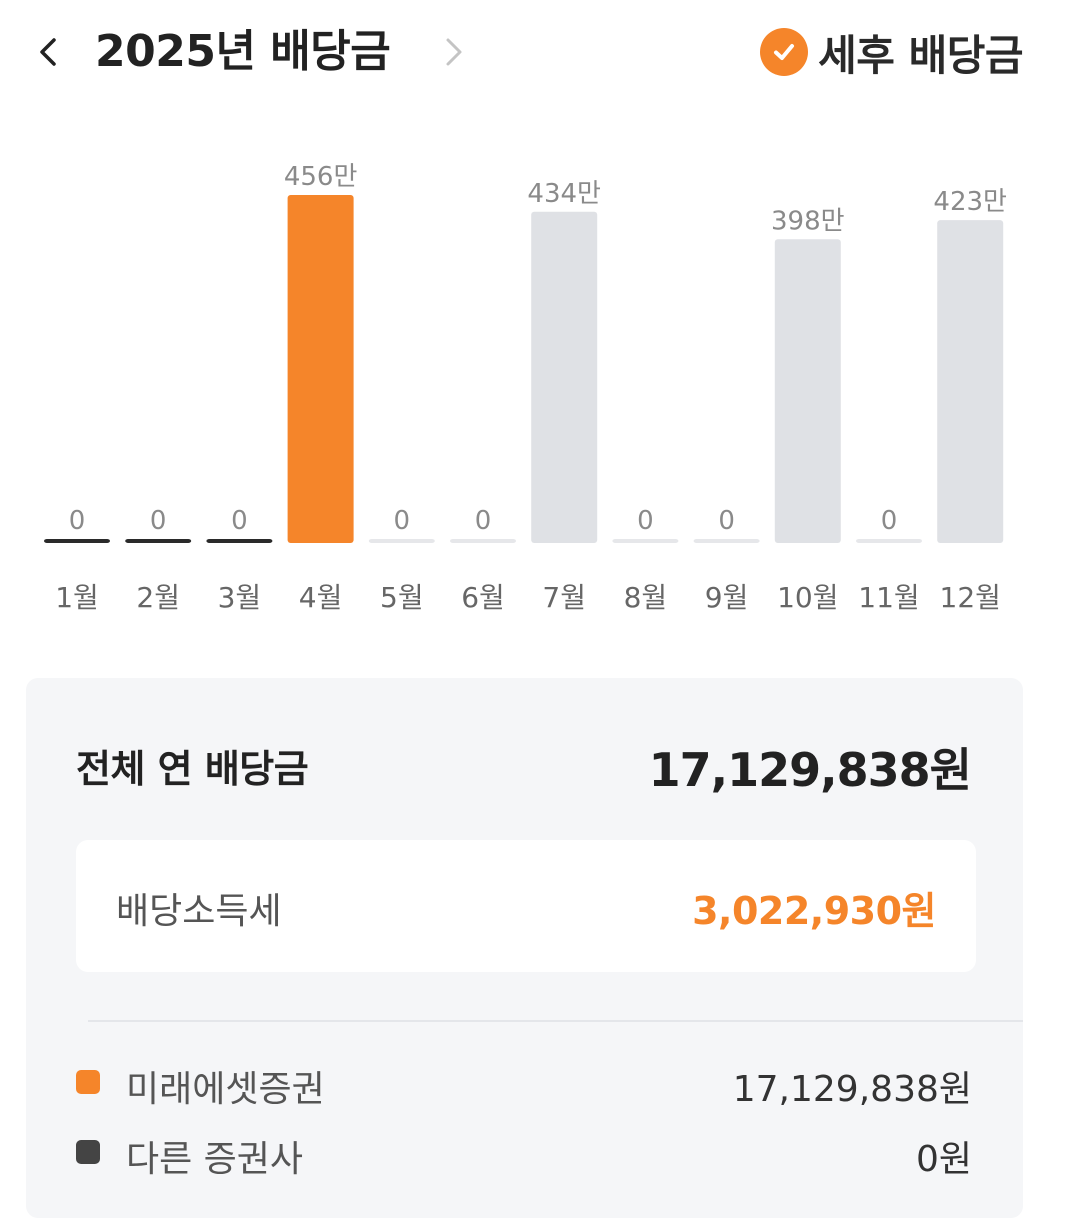 The width and height of the screenshot is (1087, 1218). Describe the element at coordinates (240, 597) in the screenshot. I see `month-label: 3월` at that location.